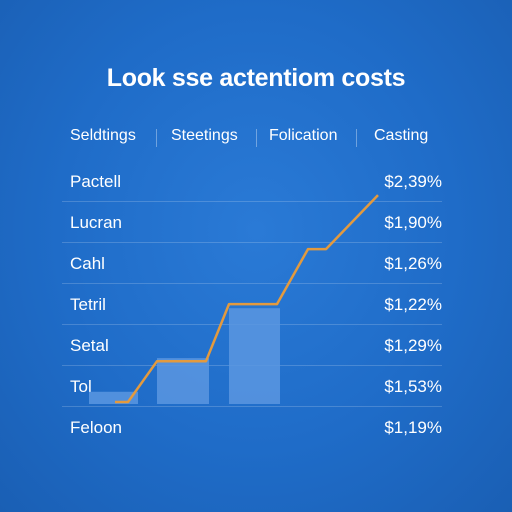 This screenshot has width=512, height=512. I want to click on row-value: $1,53%, so click(413, 386).